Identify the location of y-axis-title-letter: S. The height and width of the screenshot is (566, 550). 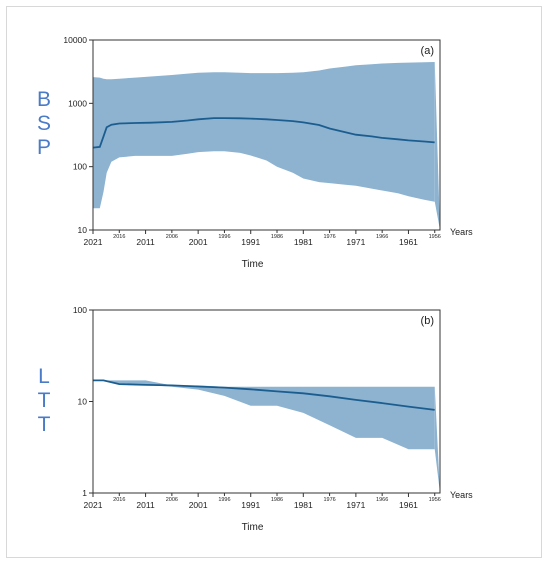
(44, 123).